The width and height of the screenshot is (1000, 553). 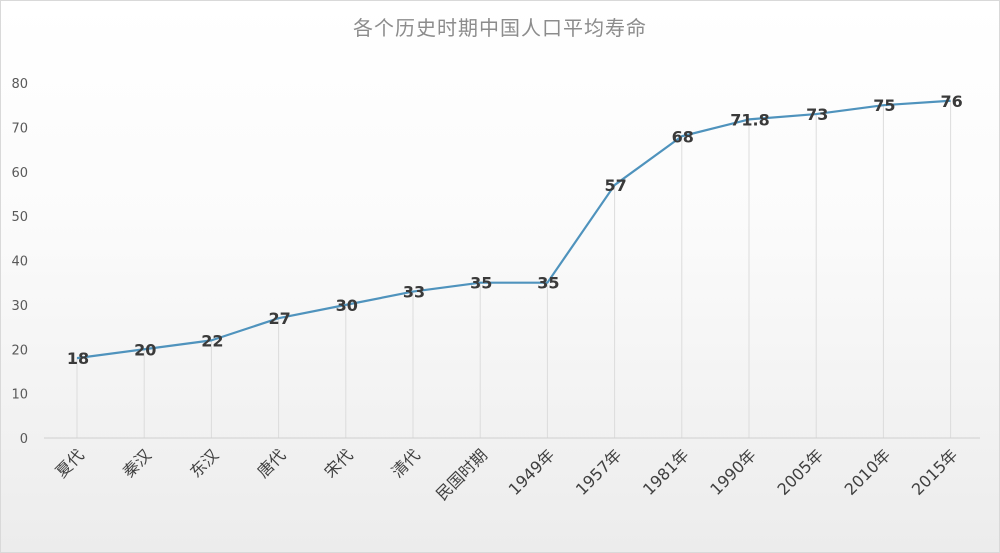 What do you see at coordinates (19, 350) in the screenshot?
I see `y-tick-label: 20` at bounding box center [19, 350].